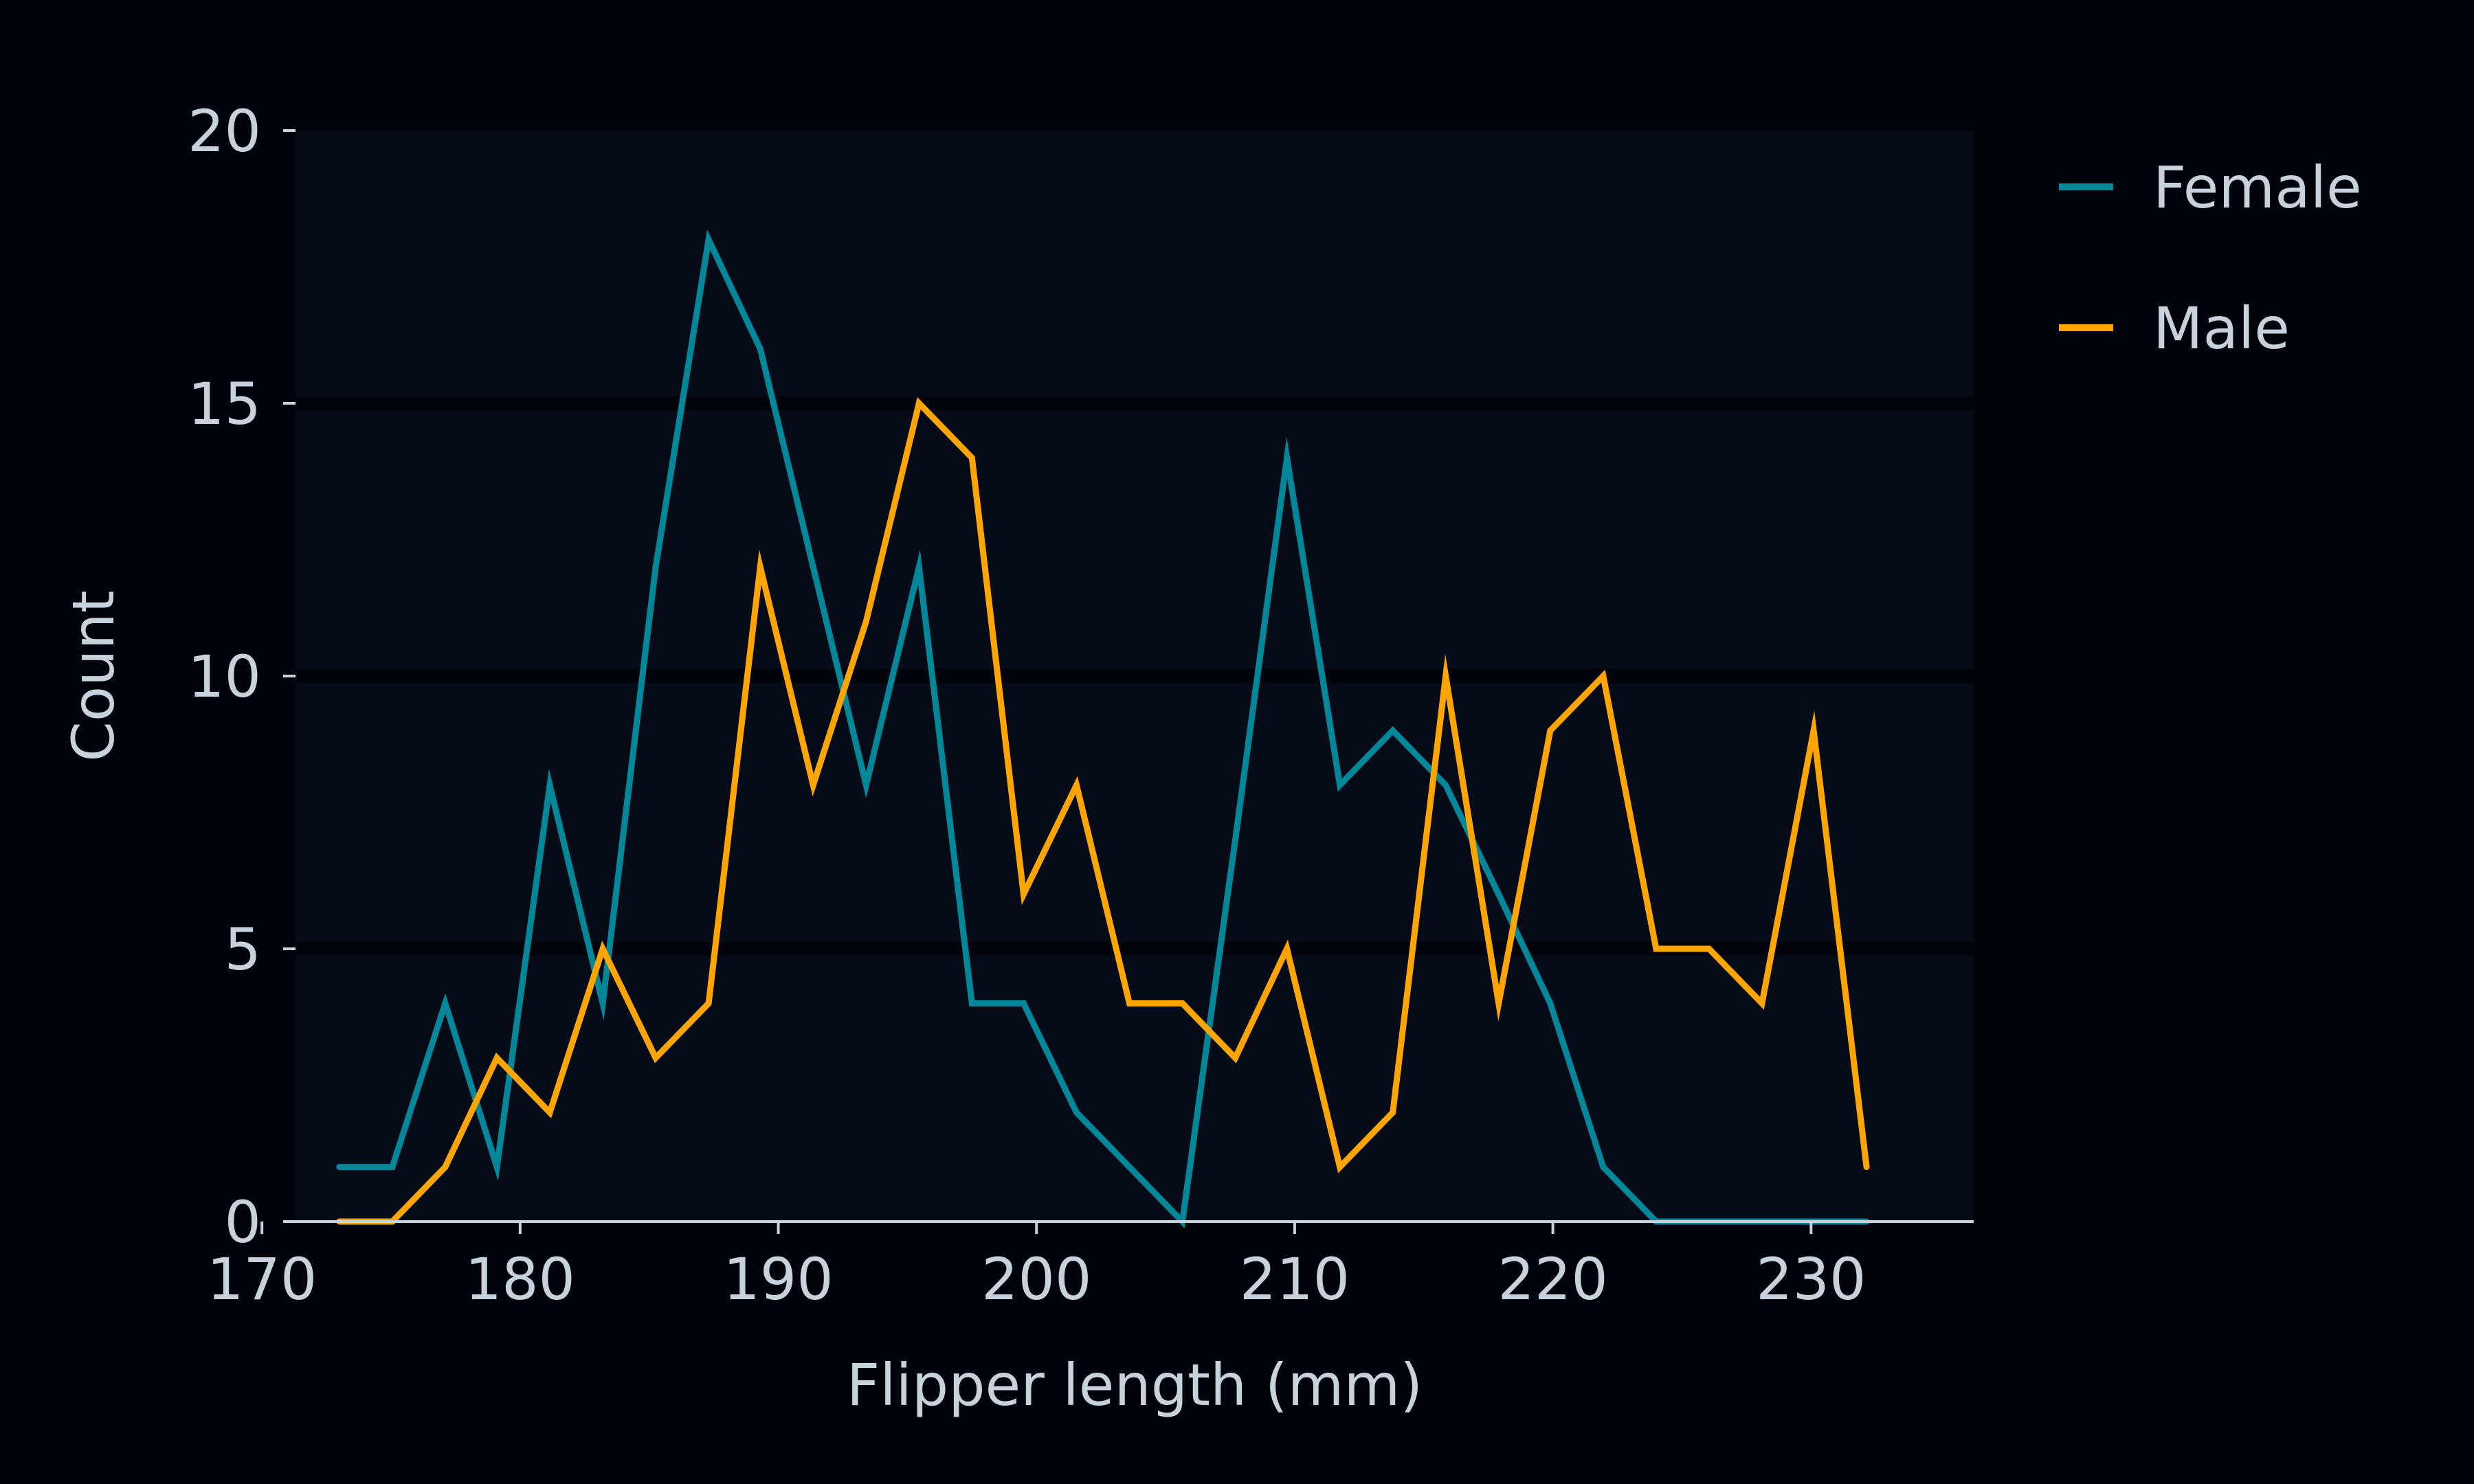 This screenshot has width=2474, height=1484. What do you see at coordinates (1036, 1279) in the screenshot?
I see `x-tick-label: 200` at bounding box center [1036, 1279].